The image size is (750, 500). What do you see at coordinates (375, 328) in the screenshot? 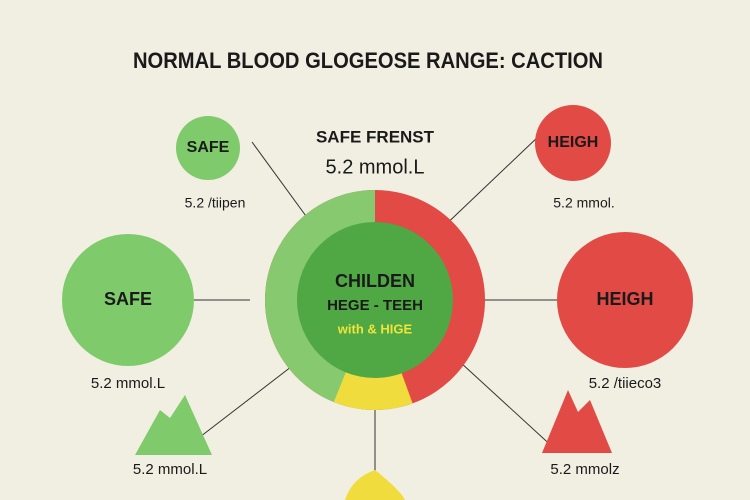
I see `ring-line: with & HIGE` at bounding box center [375, 328].